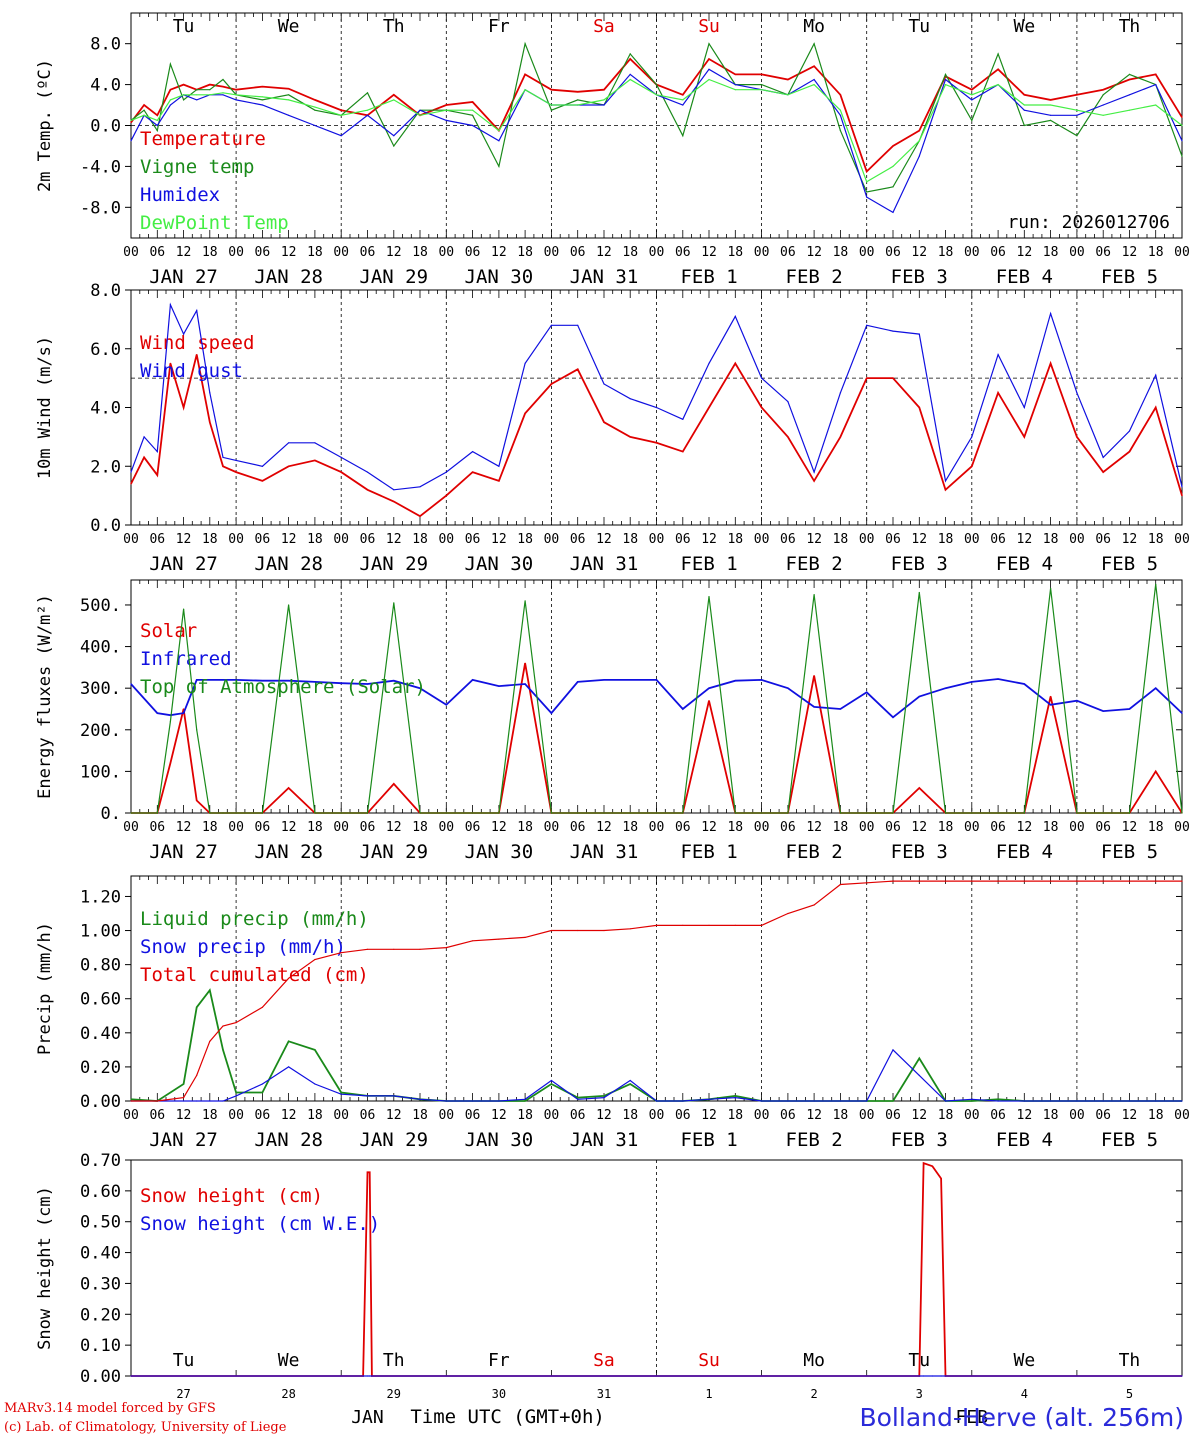 This screenshot has height=1440, width=1194. Describe the element at coordinates (105, 86) in the screenshot. I see `y-tick-label: 4.0` at that location.